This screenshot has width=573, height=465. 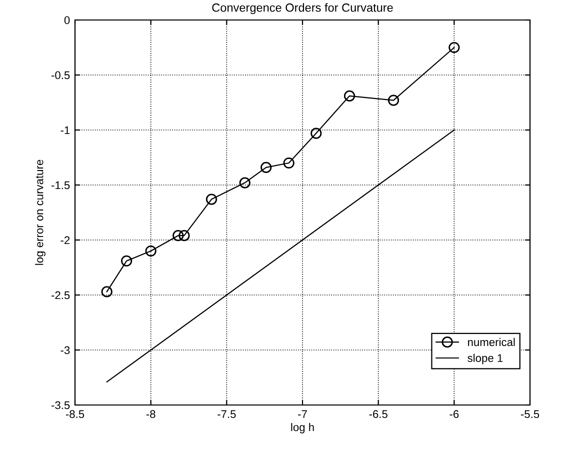 I want to click on y-tick-label: -1.5, so click(x=60, y=185).